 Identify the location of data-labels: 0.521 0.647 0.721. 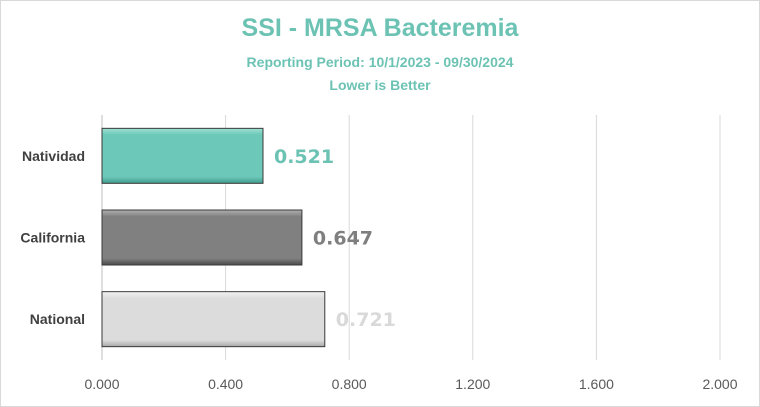
(335, 238).